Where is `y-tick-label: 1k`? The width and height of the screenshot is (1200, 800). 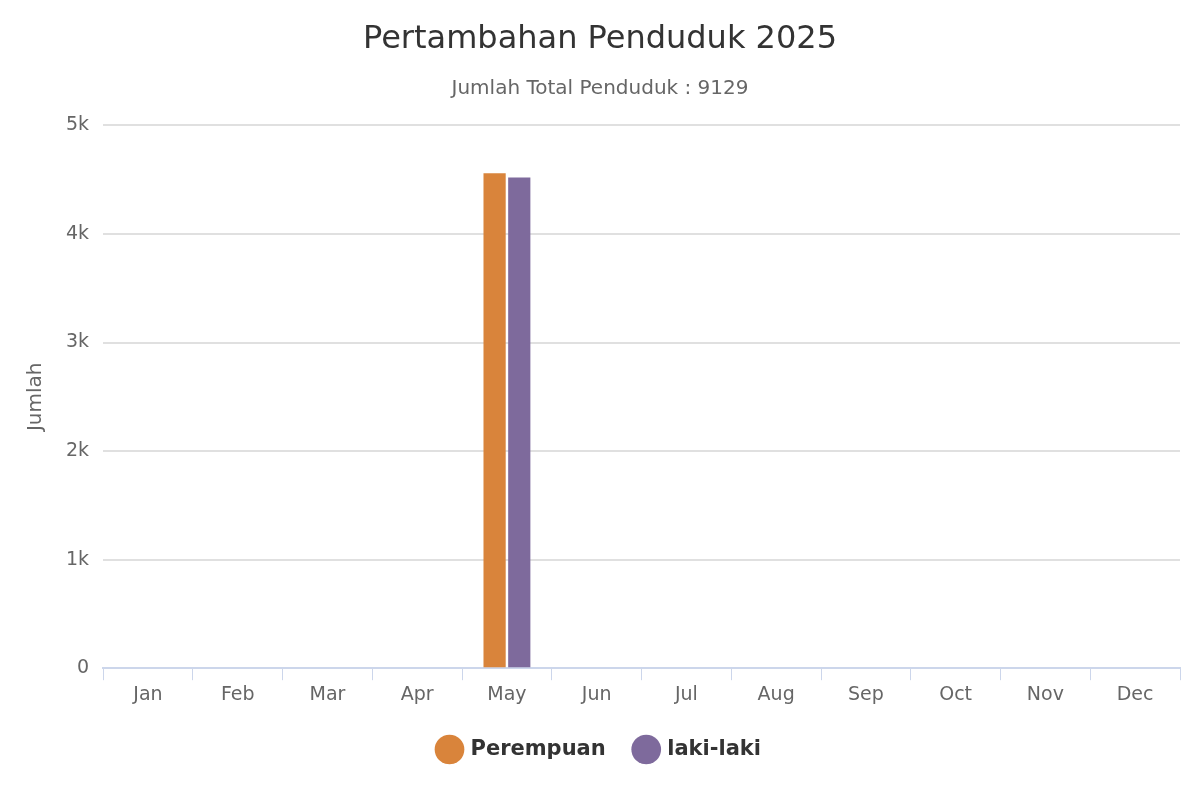 y-tick-label: 1k is located at coordinates (78, 557).